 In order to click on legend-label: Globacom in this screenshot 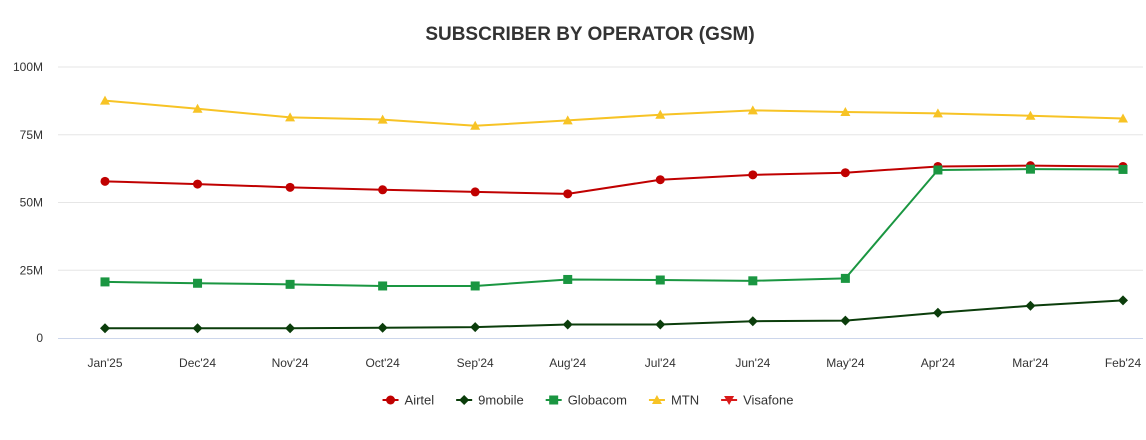, I will do `click(597, 400)`.